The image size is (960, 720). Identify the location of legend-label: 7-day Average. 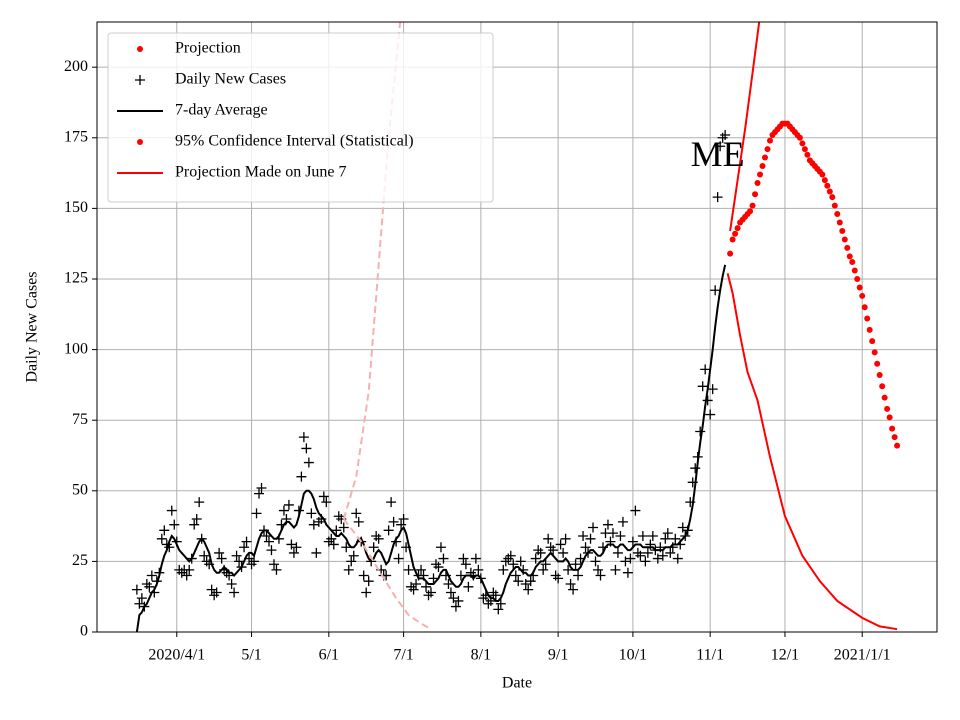
(221, 110).